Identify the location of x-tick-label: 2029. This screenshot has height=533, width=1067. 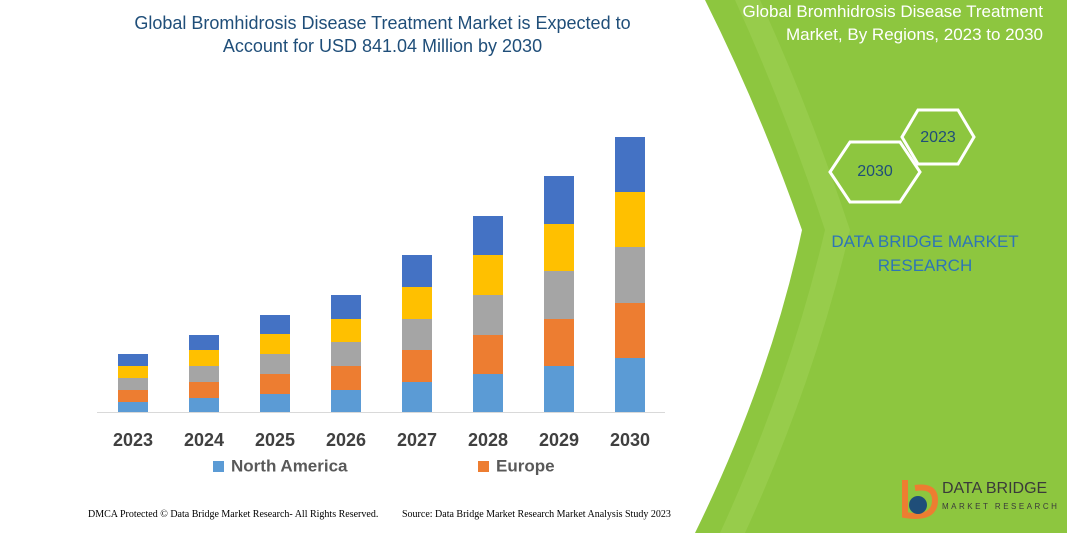
(559, 440).